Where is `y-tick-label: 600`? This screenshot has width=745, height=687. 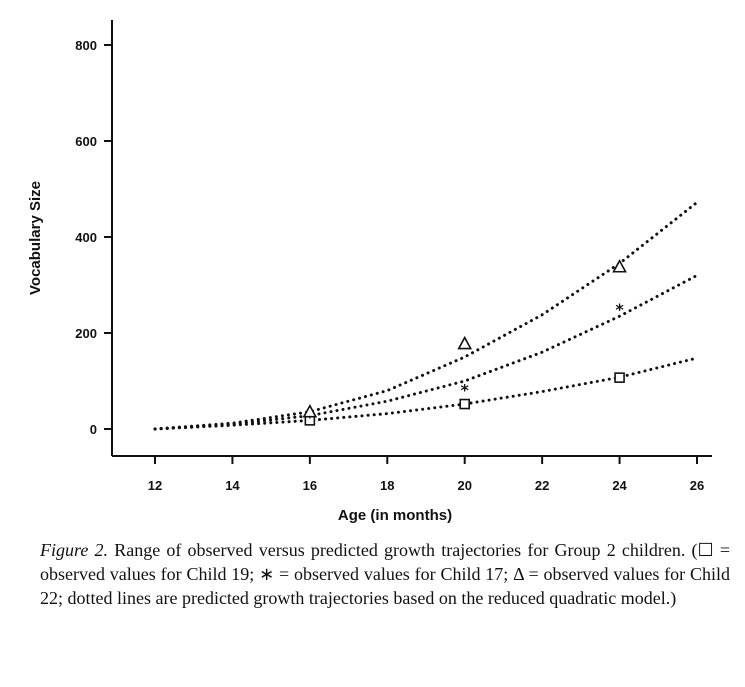 y-tick-label: 600 is located at coordinates (86, 141).